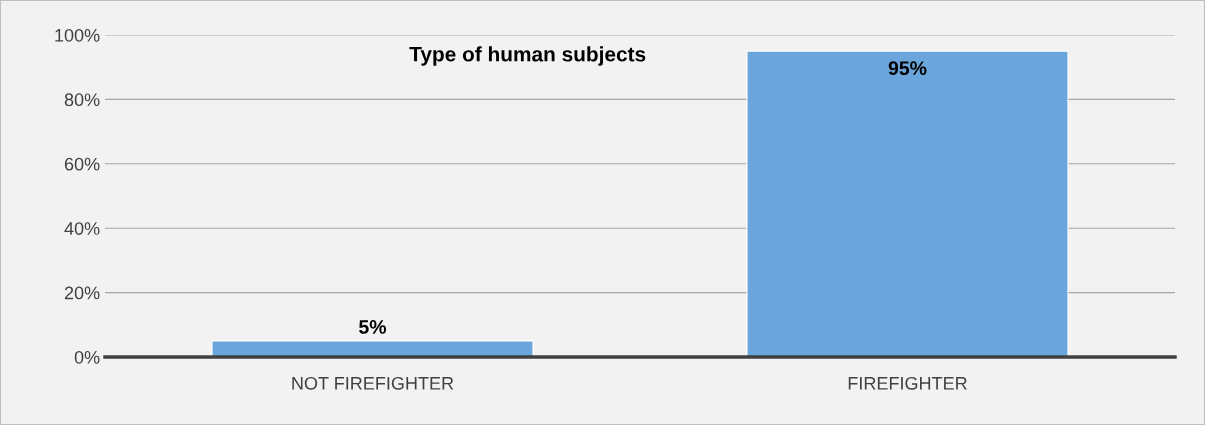  I want to click on x-tick-label: FIREFIGHTER, so click(907, 383).